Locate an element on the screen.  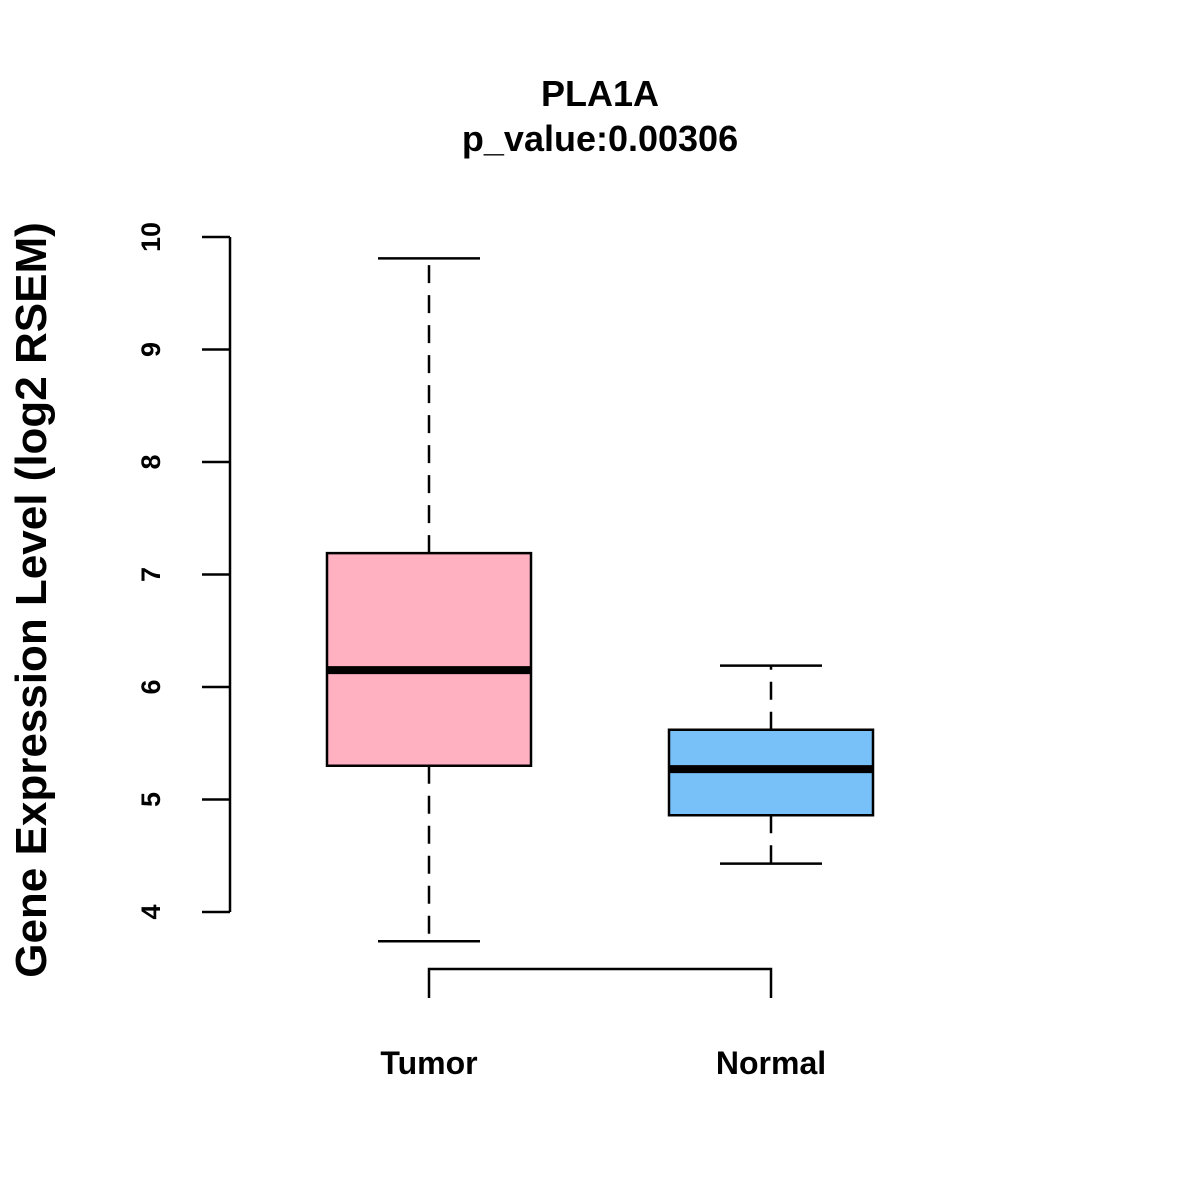
box-normal is located at coordinates (771, 764).